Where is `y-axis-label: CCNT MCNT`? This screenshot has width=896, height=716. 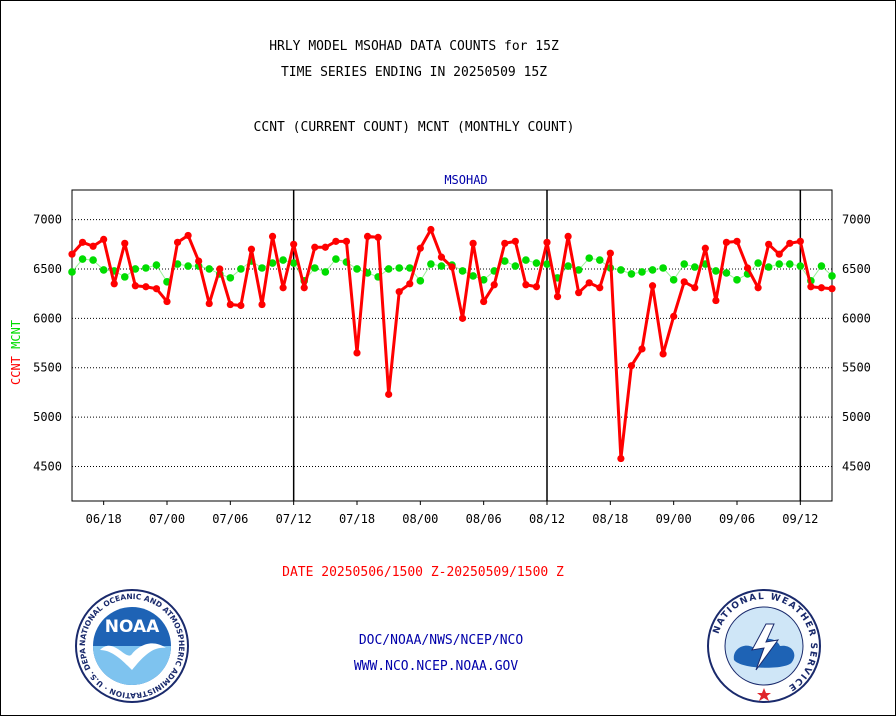 y-axis-label: CCNT MCNT is located at coordinates (16, 352).